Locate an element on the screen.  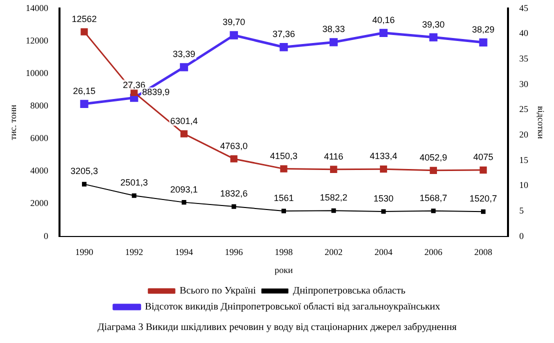
y2-tick-label: 25 is located at coordinates (524, 109).